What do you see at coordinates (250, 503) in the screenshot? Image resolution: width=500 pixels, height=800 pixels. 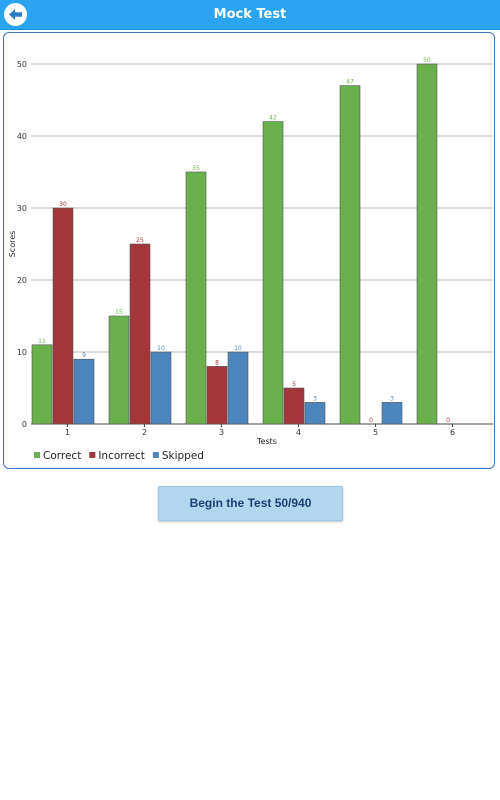 I see `begin-test-button: Begin the Test 50/940` at bounding box center [250, 503].